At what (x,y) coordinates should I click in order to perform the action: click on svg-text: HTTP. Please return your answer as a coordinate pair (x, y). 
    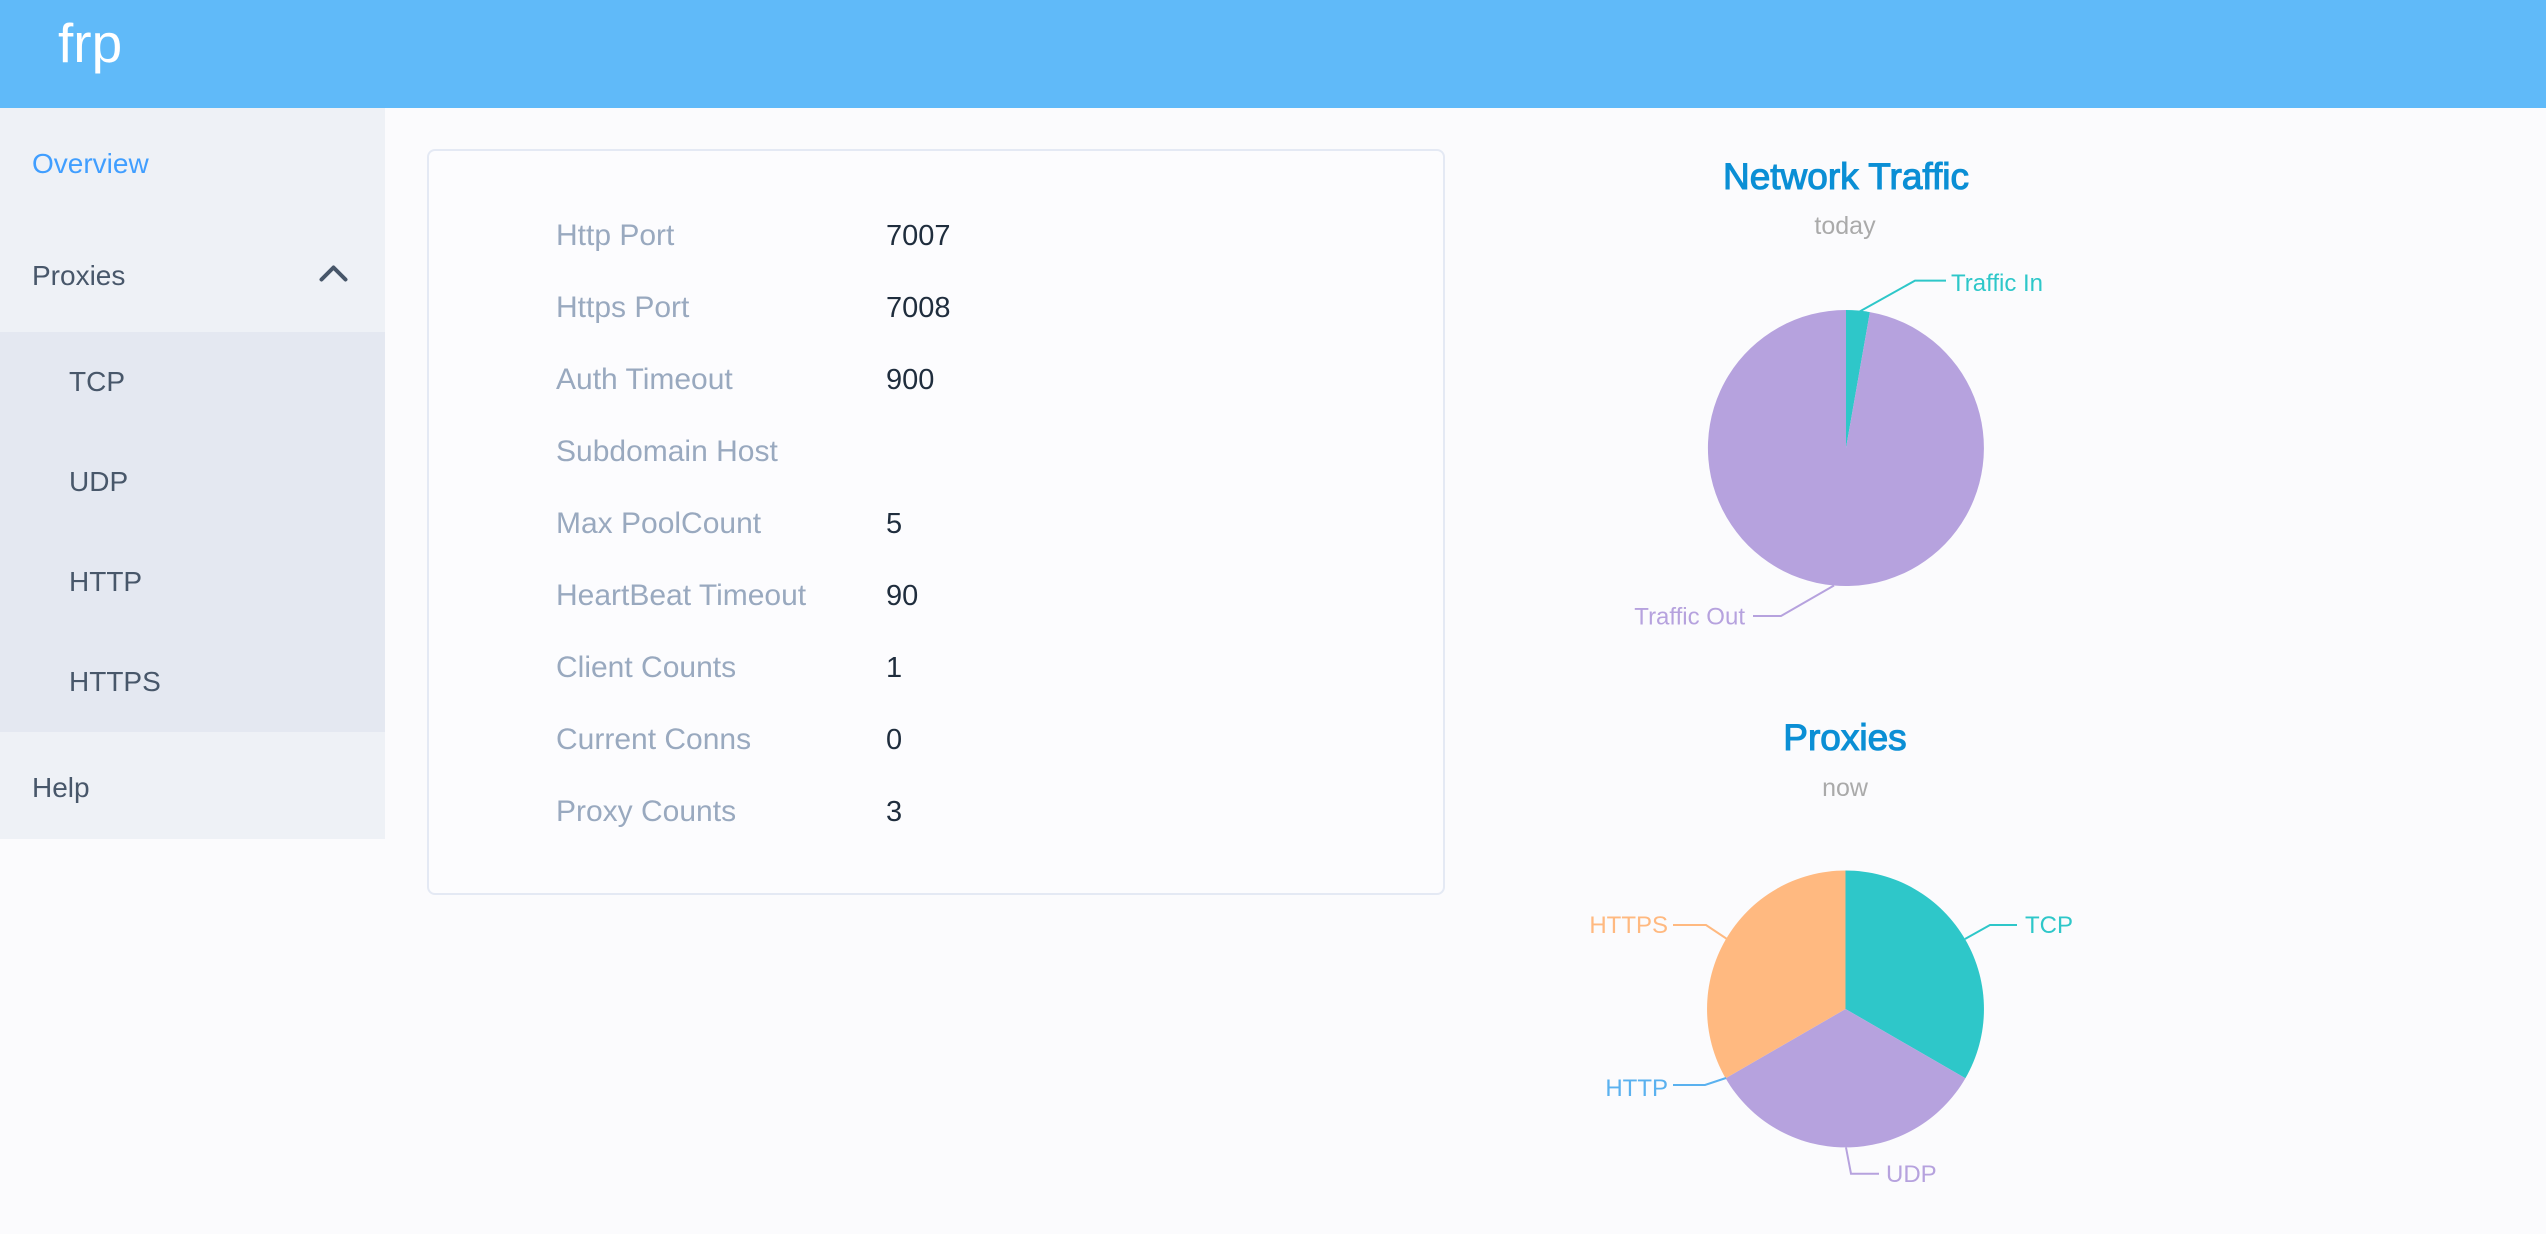
    Looking at the image, I should click on (1636, 1088).